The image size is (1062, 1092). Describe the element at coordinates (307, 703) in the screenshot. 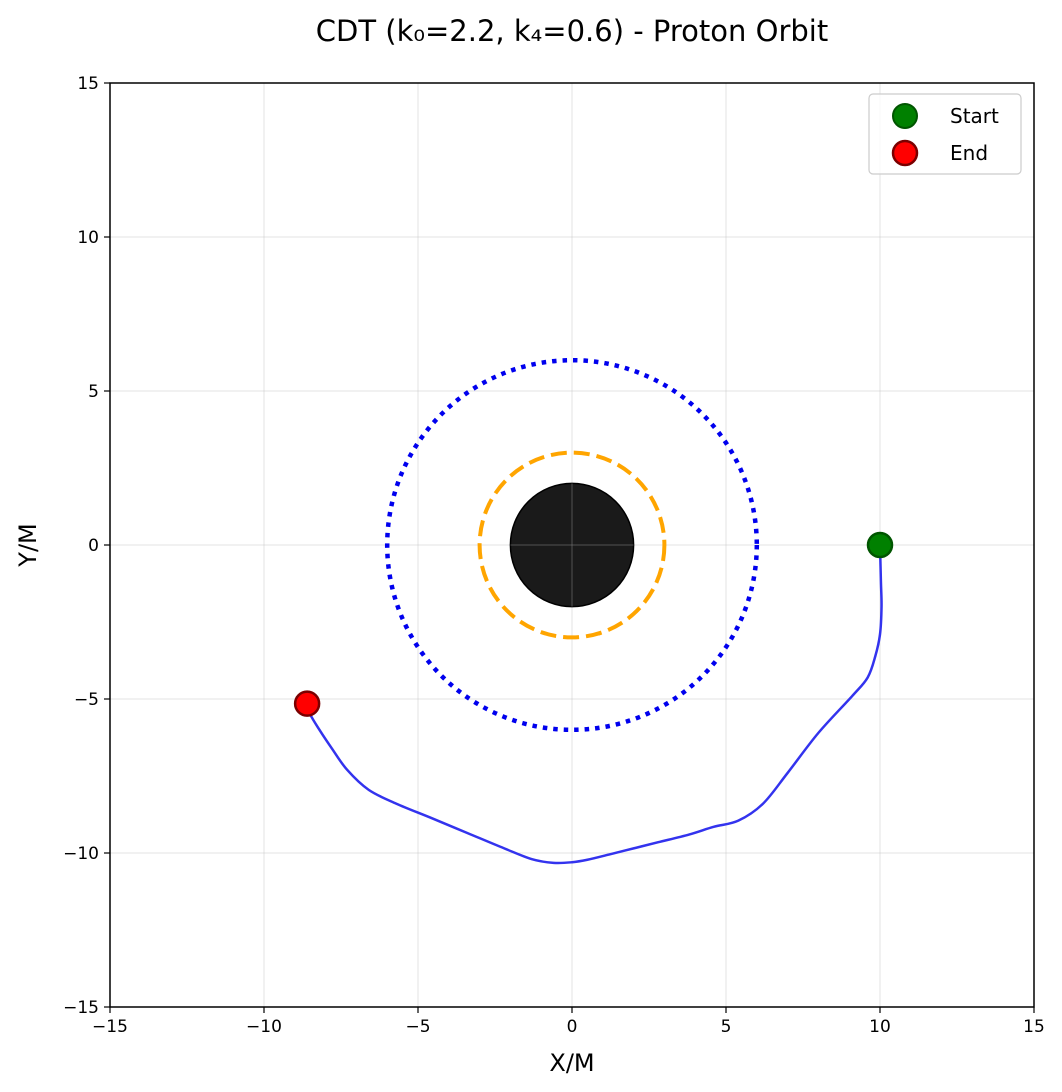

I see `end-marker` at that location.